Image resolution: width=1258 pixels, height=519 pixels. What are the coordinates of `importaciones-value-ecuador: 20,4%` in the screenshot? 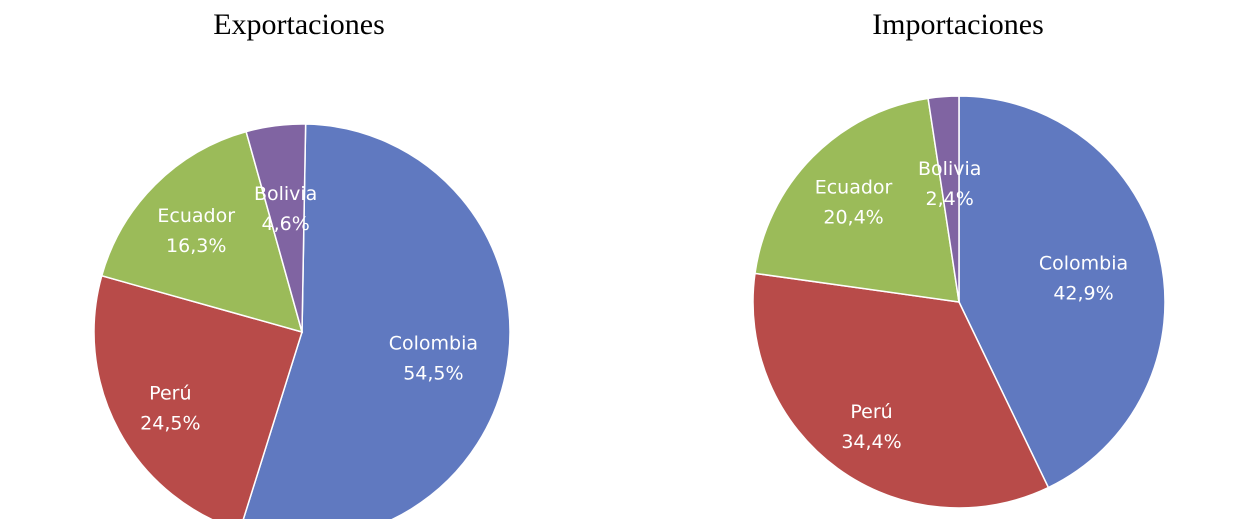 It's located at (853, 218).